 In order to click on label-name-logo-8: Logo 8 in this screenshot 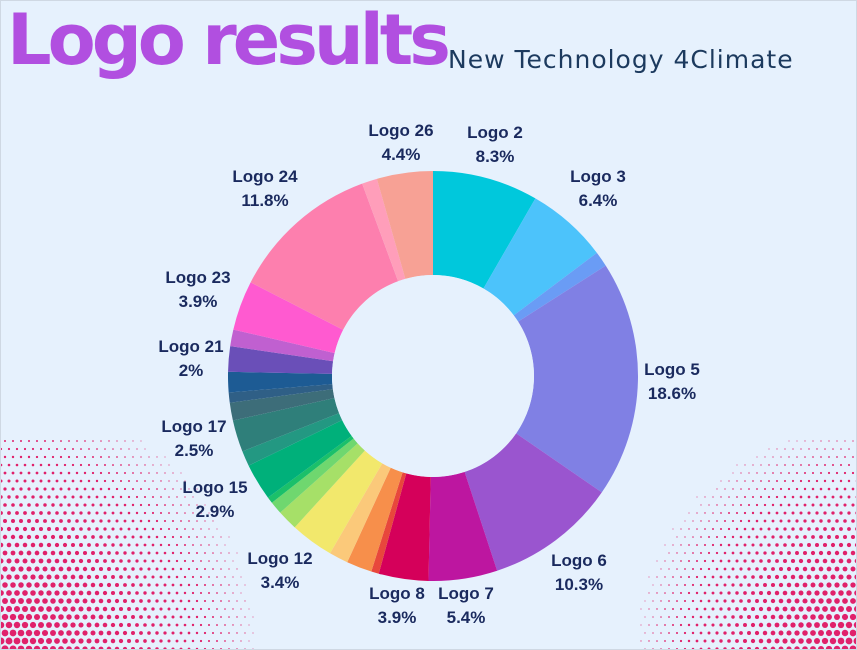, I will do `click(397, 593)`.